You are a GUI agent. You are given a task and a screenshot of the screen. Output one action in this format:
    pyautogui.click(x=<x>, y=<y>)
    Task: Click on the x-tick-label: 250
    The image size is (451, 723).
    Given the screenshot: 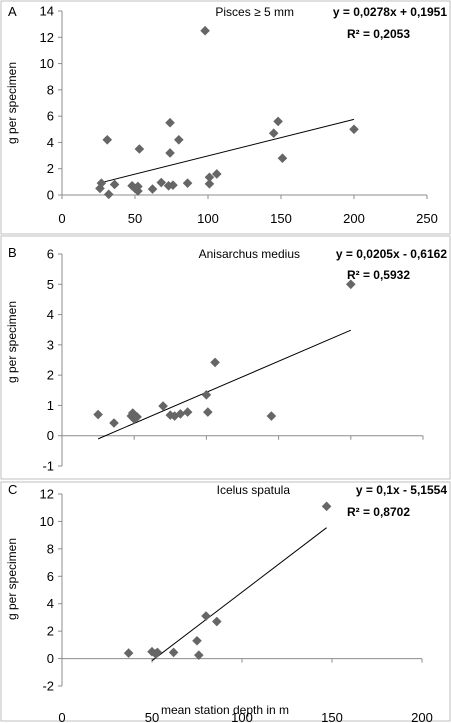 What is the action you would take?
    pyautogui.click(x=427, y=218)
    